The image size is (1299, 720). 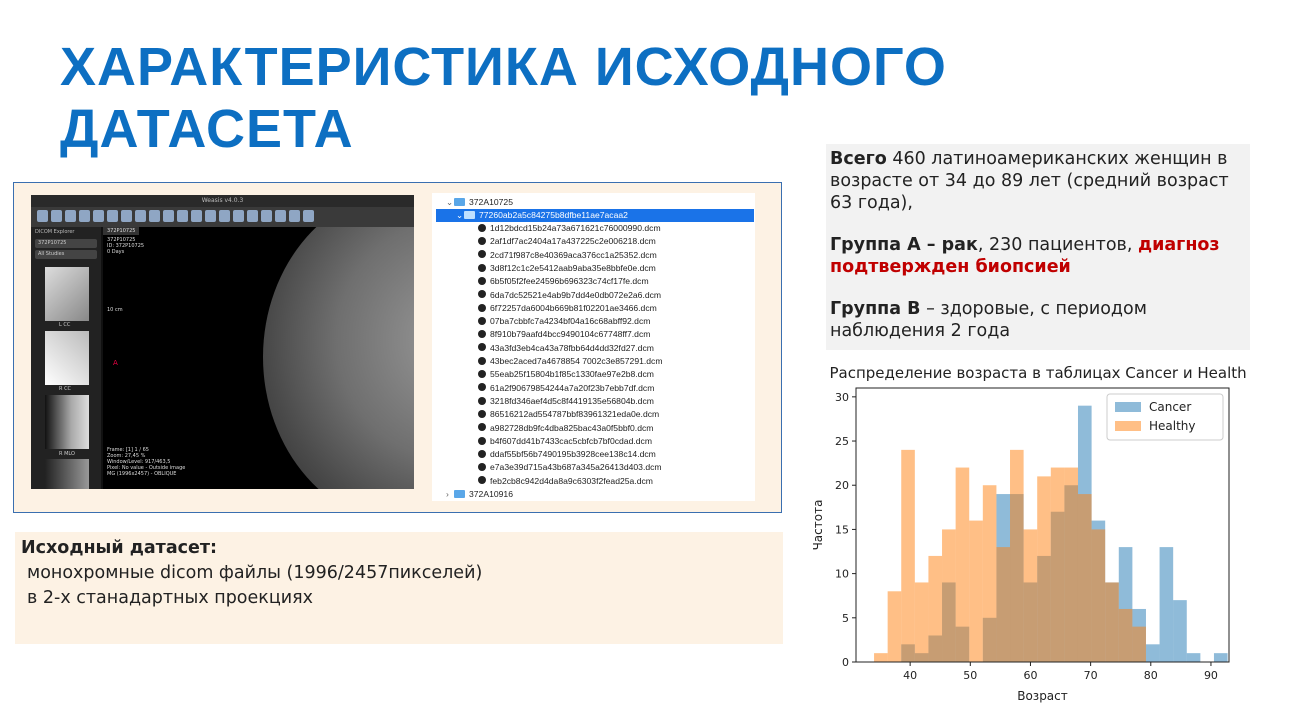 What do you see at coordinates (479, 494) in the screenshot?
I see `folder-next: › 372A10916` at bounding box center [479, 494].